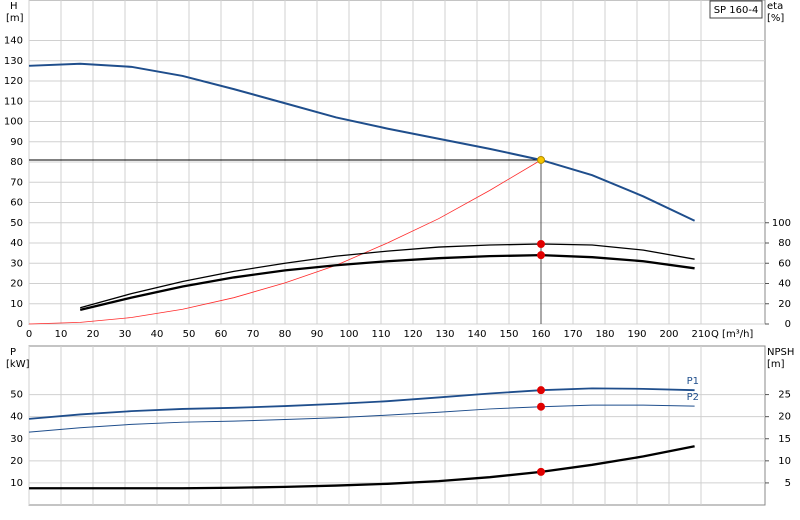 This screenshot has width=800, height=520. What do you see at coordinates (16, 162) in the screenshot?
I see `y-tick-label: 80` at bounding box center [16, 162].